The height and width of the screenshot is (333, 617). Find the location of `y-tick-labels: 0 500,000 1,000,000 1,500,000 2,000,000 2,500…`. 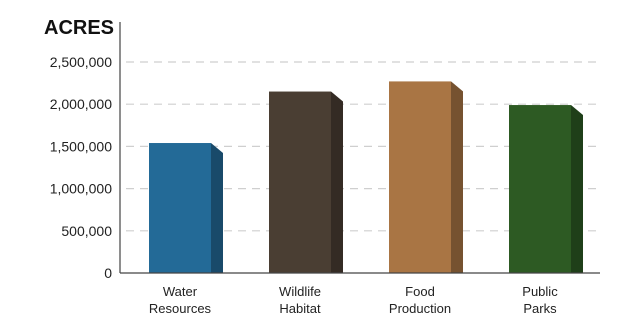

y-tick-labels: 0 500,000 1,000,000 1,500,000 2,000,000 2,500… is located at coordinates (81, 167).